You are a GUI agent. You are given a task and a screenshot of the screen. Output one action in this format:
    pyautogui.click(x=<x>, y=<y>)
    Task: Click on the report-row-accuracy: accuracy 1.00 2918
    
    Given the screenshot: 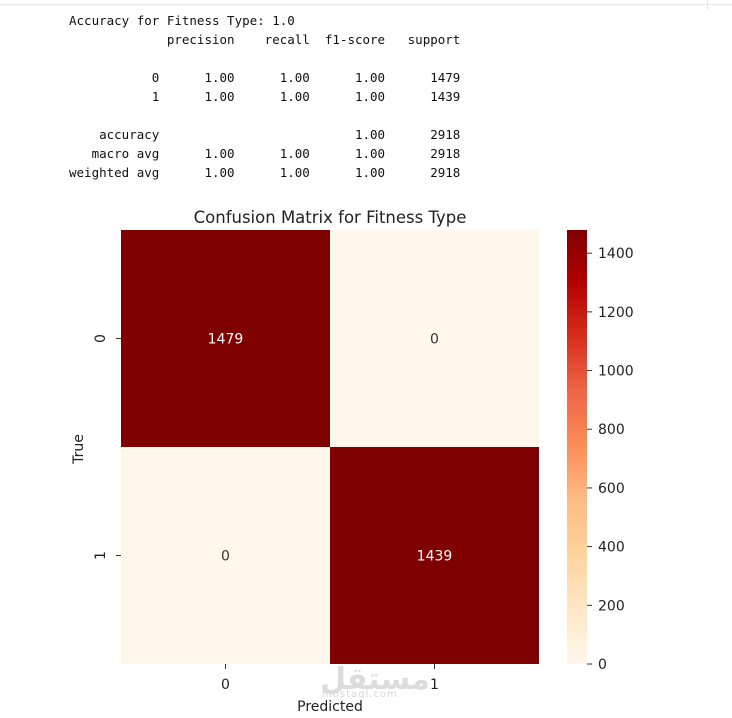 What is the action you would take?
    pyautogui.click(x=265, y=134)
    